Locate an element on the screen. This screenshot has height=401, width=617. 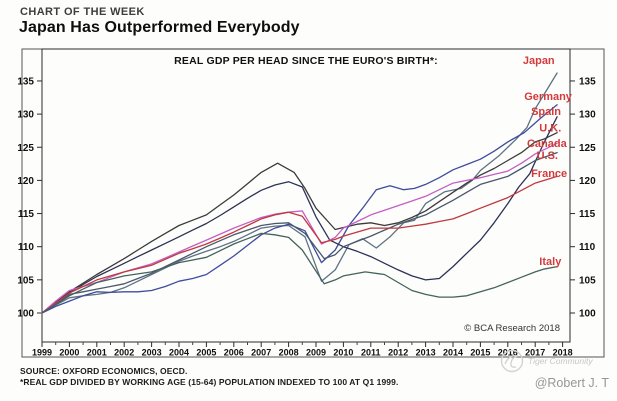
x-tick-label: 2000 is located at coordinates (69, 353).